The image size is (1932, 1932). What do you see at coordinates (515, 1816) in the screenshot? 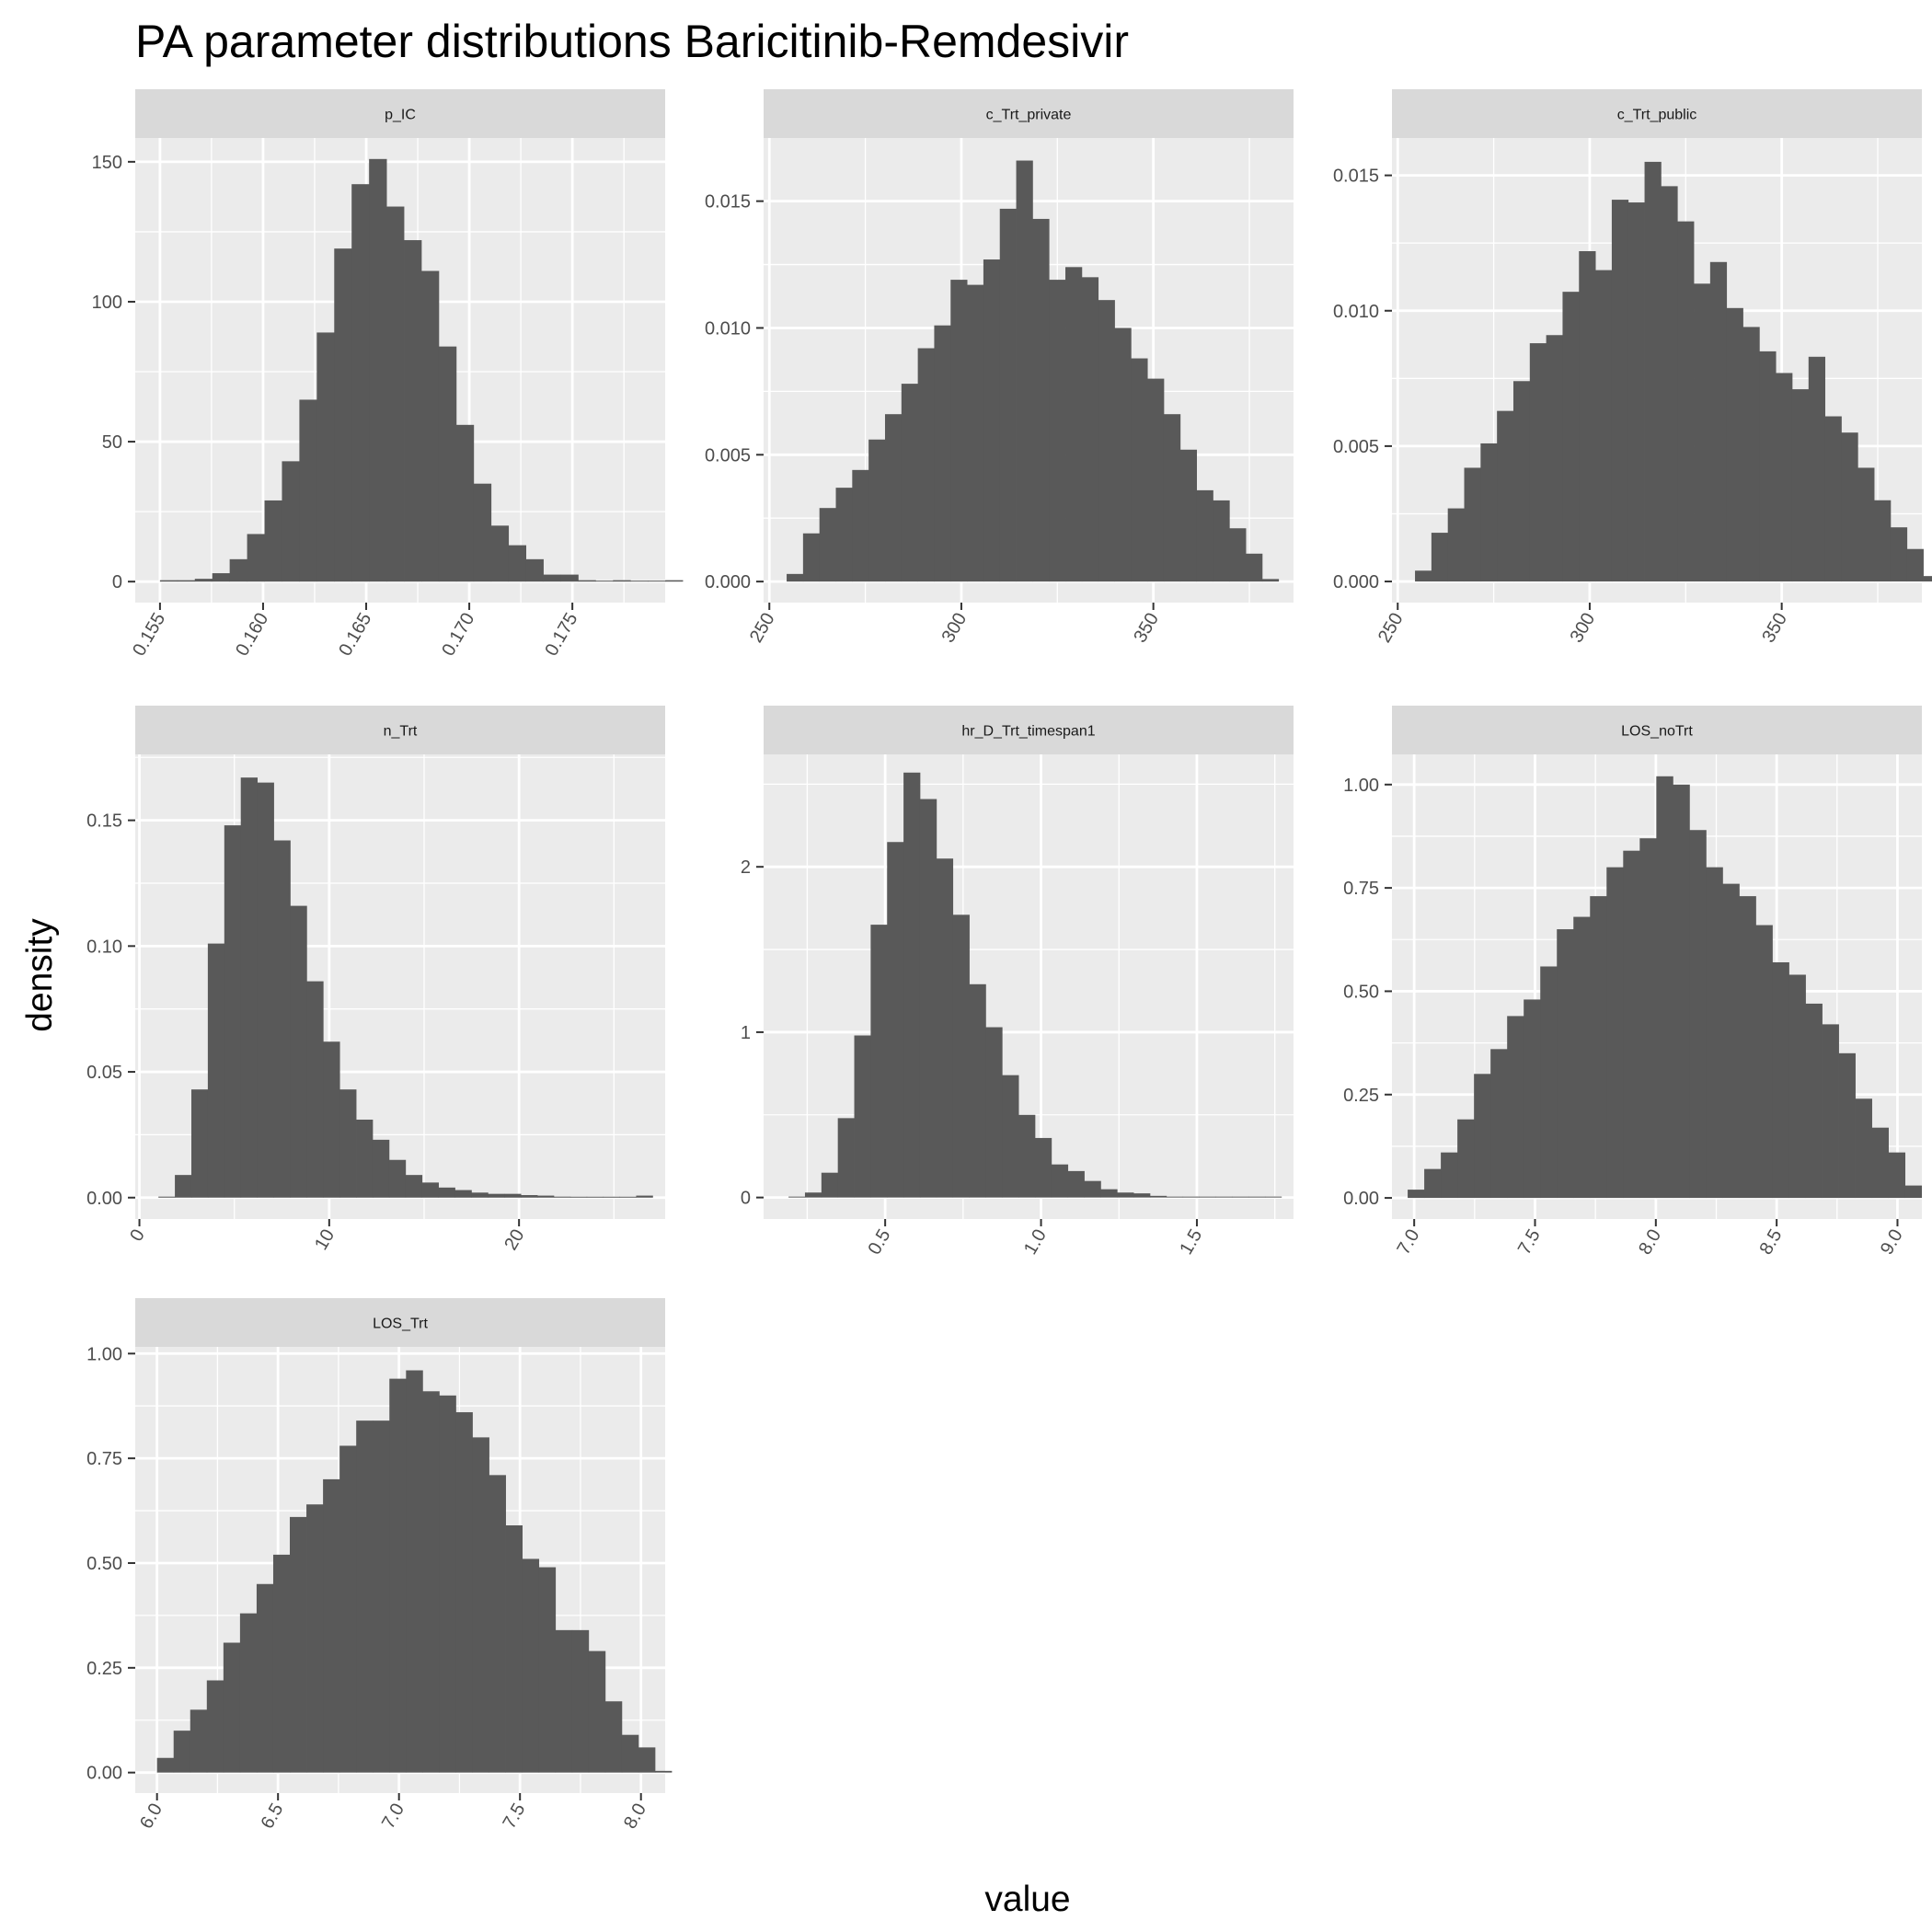
I see `facet-los-trt-x-tick-label: 7.5` at bounding box center [515, 1816].